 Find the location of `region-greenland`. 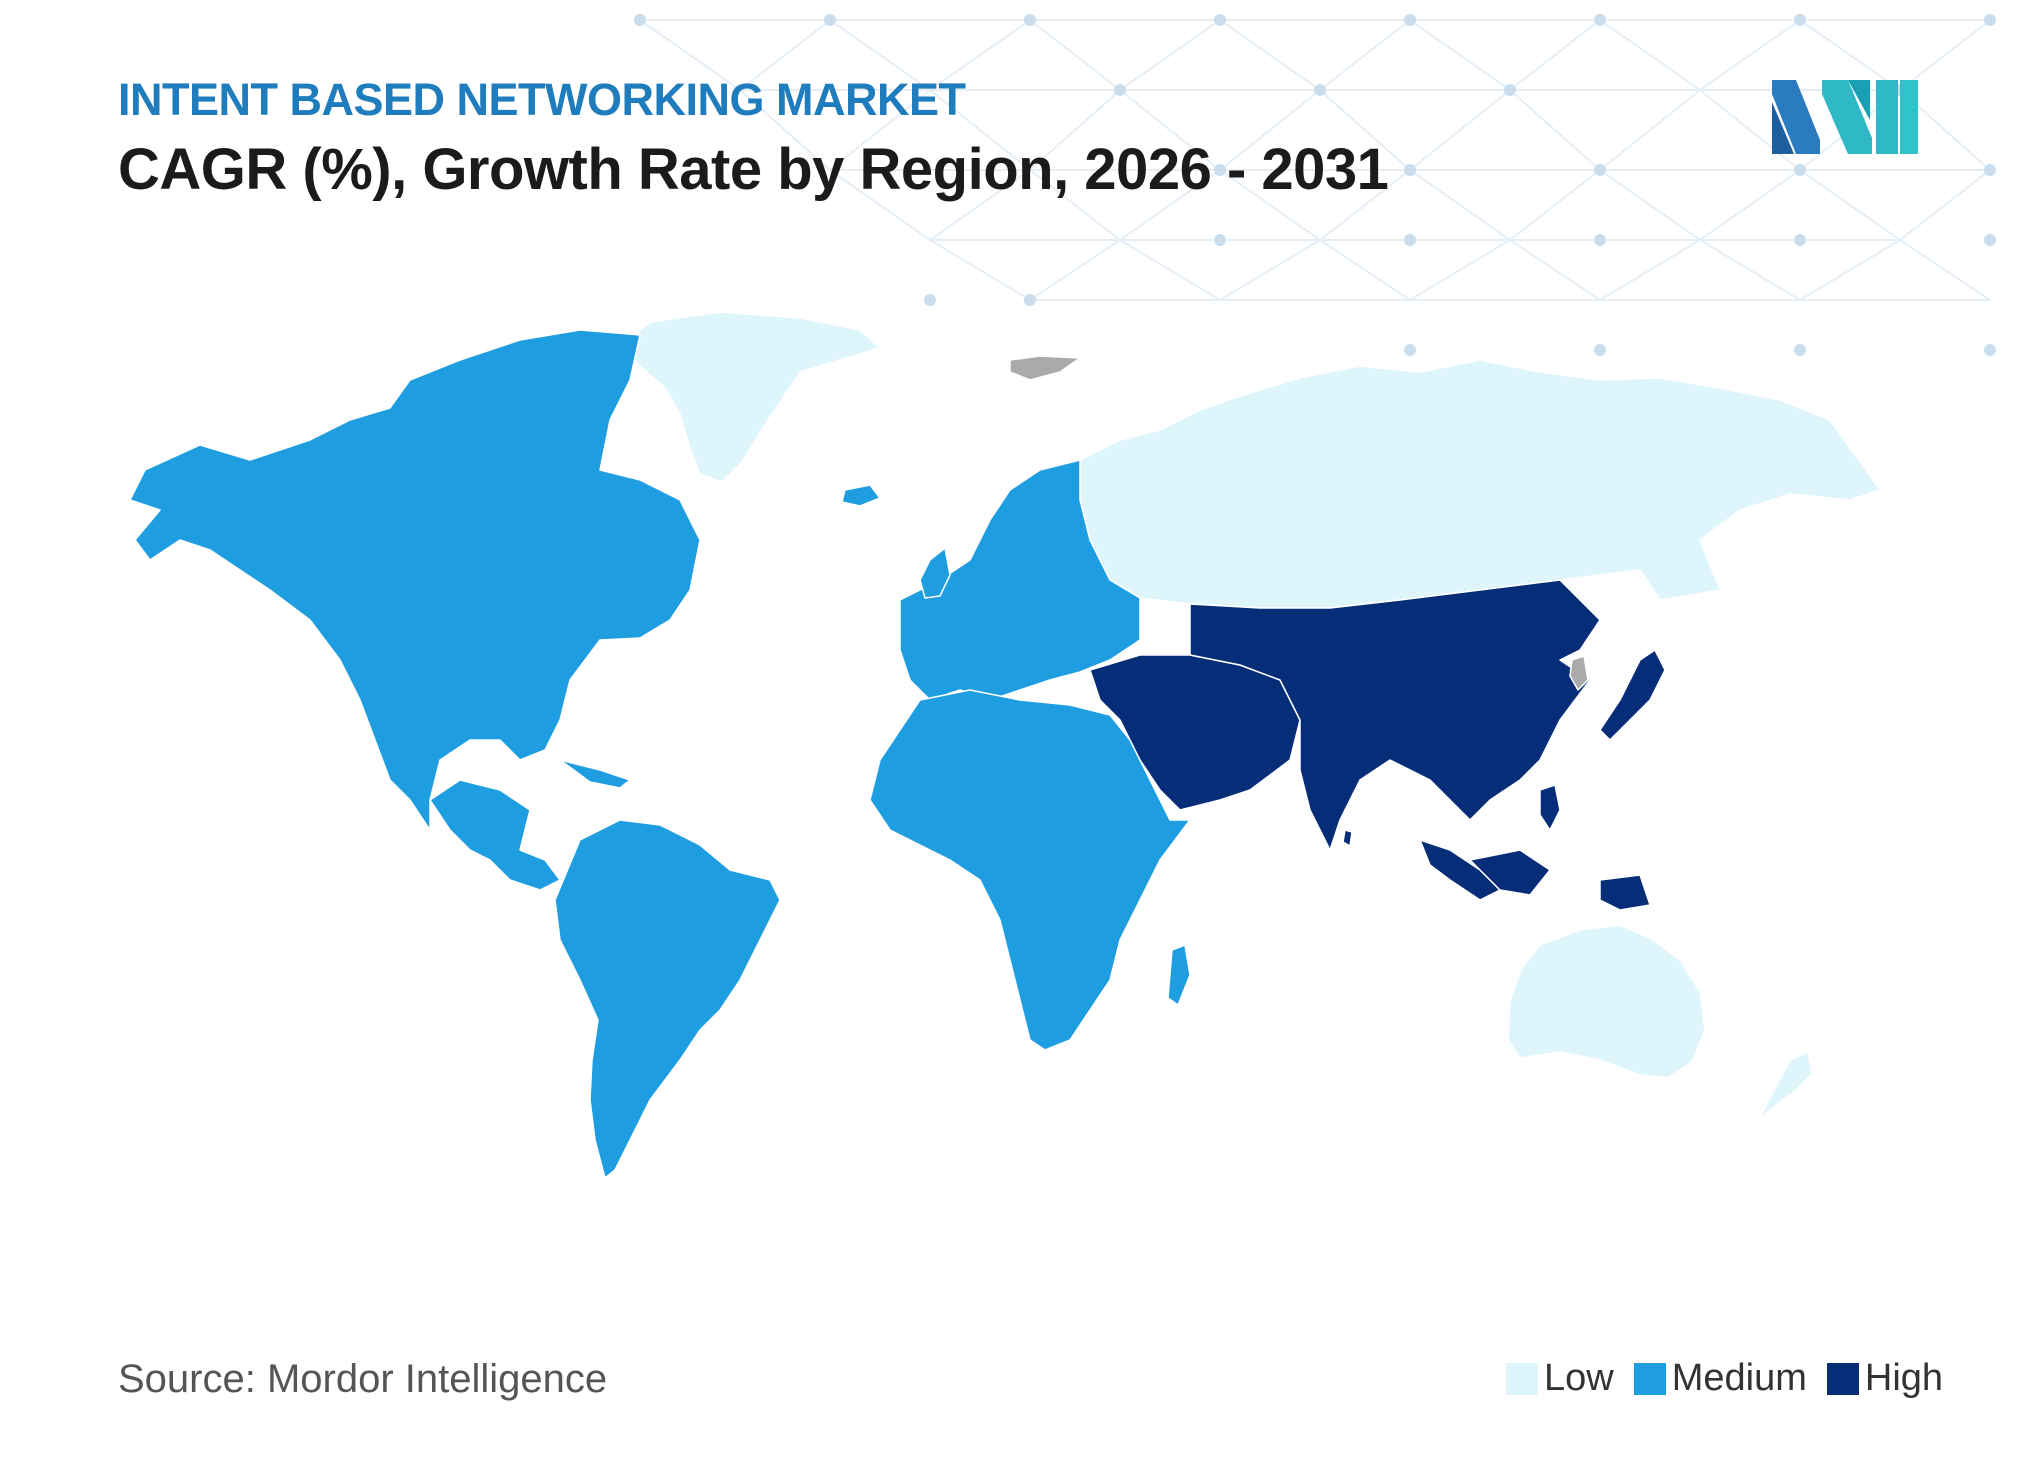

region-greenland is located at coordinates (751, 397).